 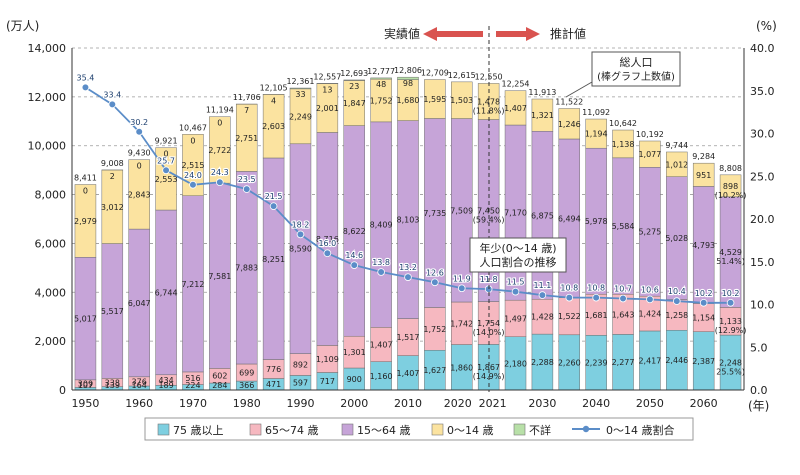 I want to click on segment-label-age15_64: 8,716, so click(x=327, y=239).